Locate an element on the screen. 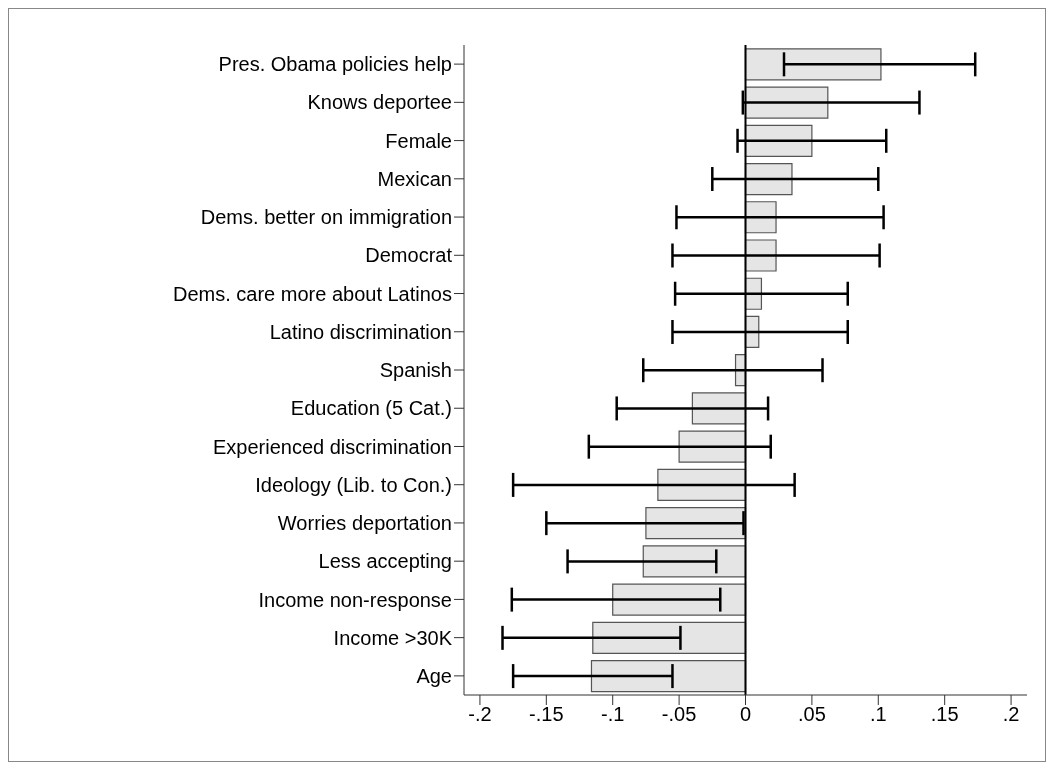  y-tick-label: Knows deportee is located at coordinates (379, 102).